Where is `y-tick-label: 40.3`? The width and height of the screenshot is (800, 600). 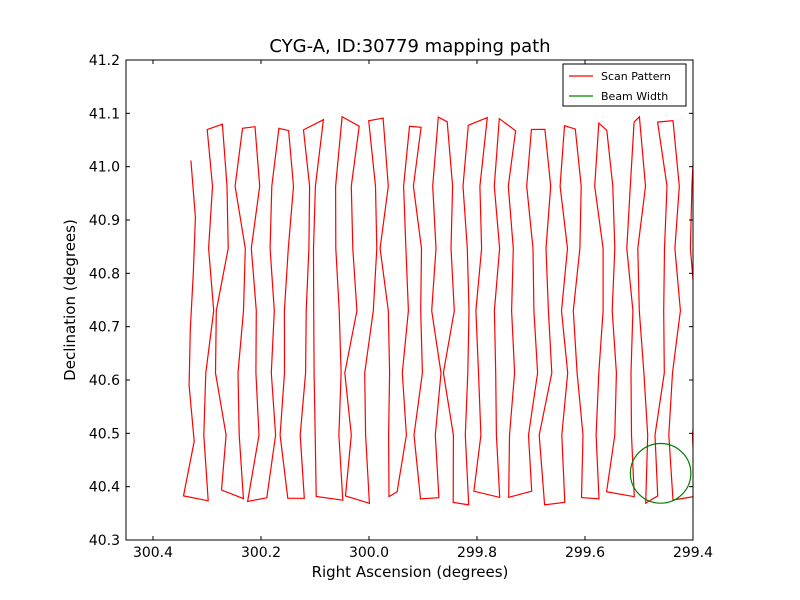
y-tick-label: 40.3 is located at coordinates (104, 541).